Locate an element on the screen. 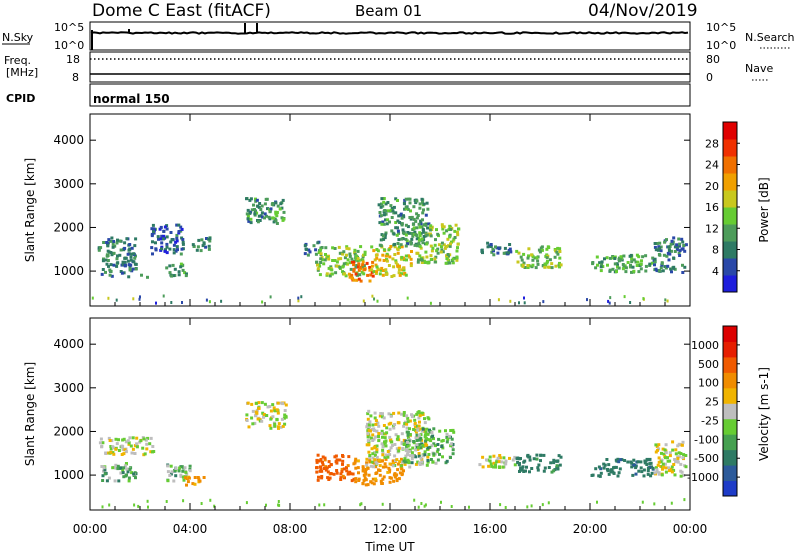 This screenshot has width=800, height=558. nsky-tick-low: 10^0 is located at coordinates (69, 45).